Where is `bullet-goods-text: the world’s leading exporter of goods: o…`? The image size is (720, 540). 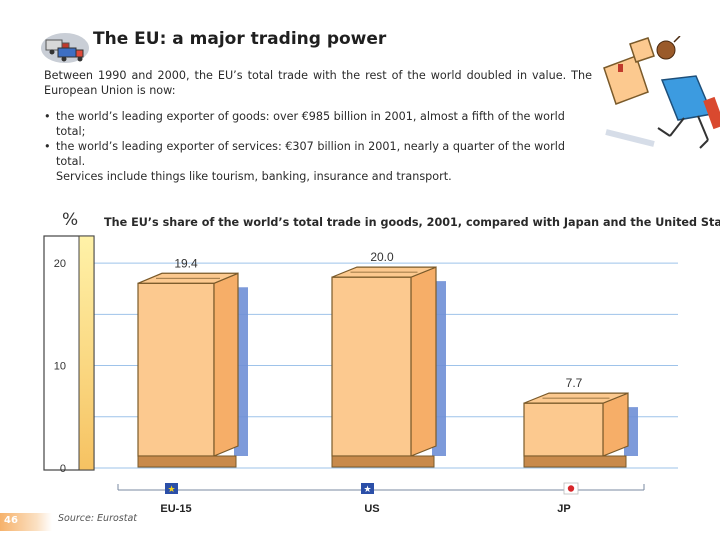 bullet-goods-text: the world’s leading exporter of goods: o… is located at coordinates (310, 124).